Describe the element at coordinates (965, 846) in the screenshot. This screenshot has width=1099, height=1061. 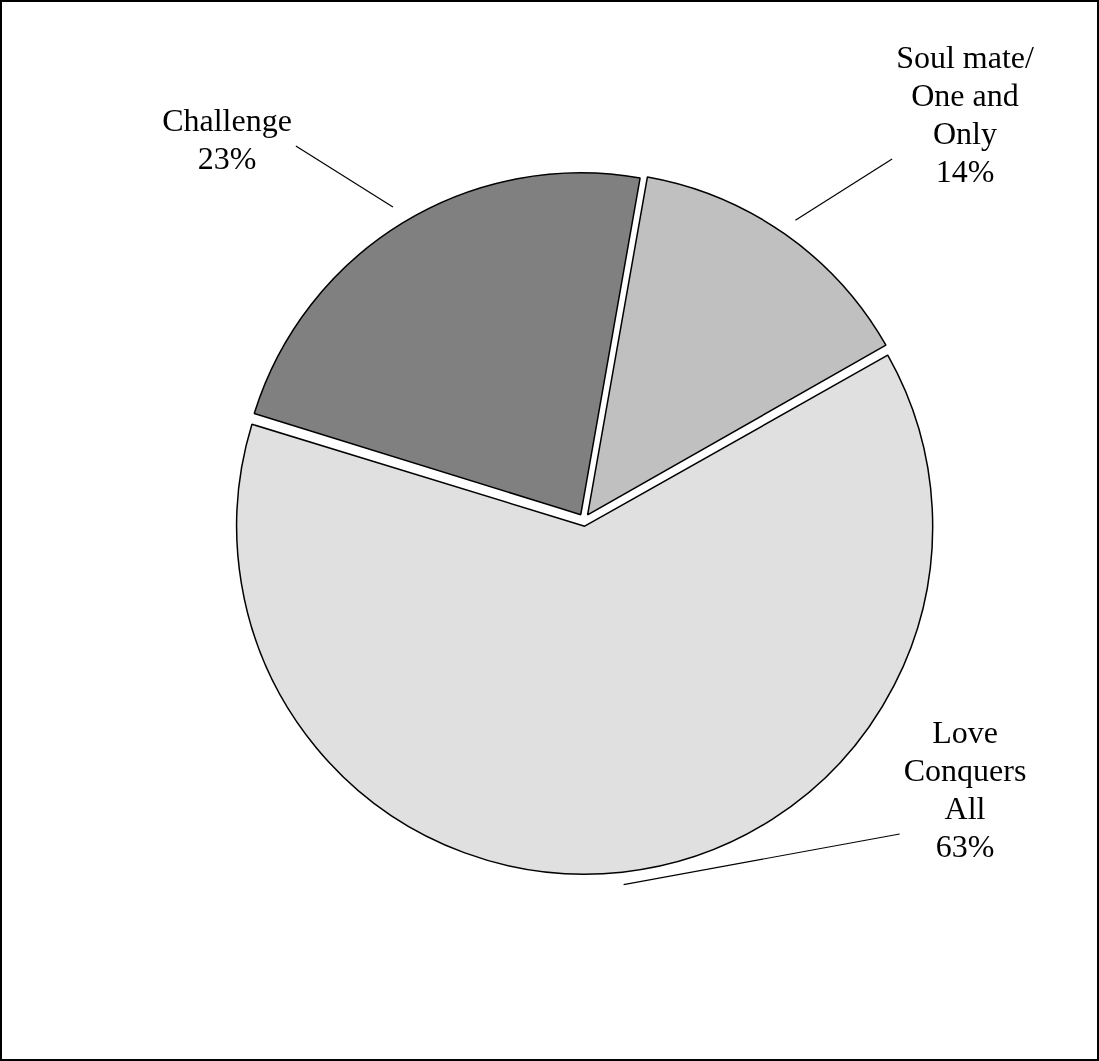
I see `data-label: 63%` at that location.